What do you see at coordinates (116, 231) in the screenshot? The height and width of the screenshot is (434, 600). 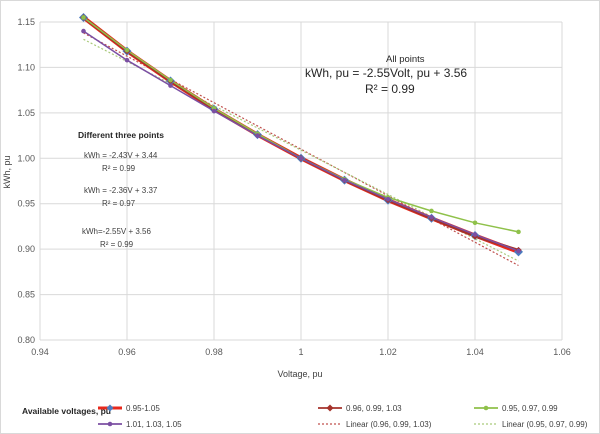 I see `annotation-eq-3: kWh=-2.55V + 3.56` at bounding box center [116, 231].